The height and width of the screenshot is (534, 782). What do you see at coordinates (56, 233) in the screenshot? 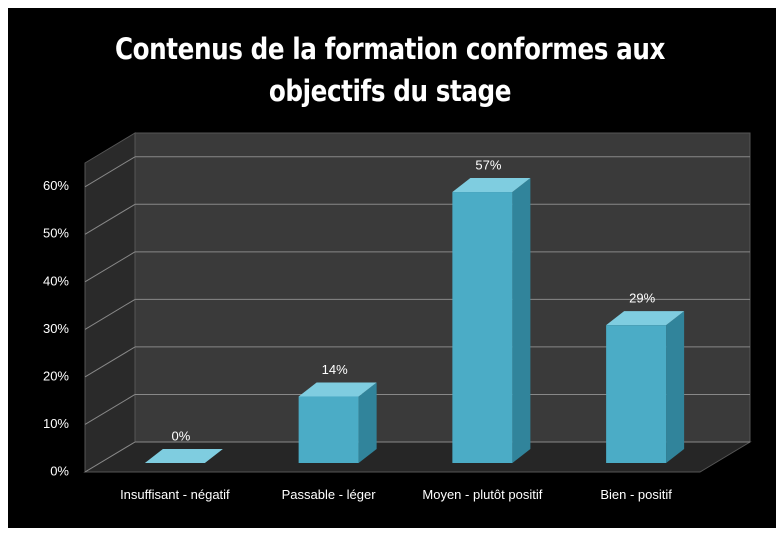
I see `y-tick-label: 50%` at bounding box center [56, 233].